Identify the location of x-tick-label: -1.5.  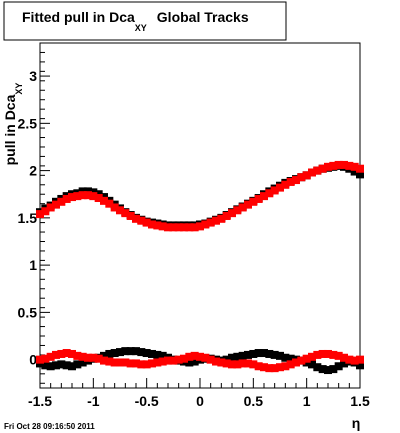
(40, 401).